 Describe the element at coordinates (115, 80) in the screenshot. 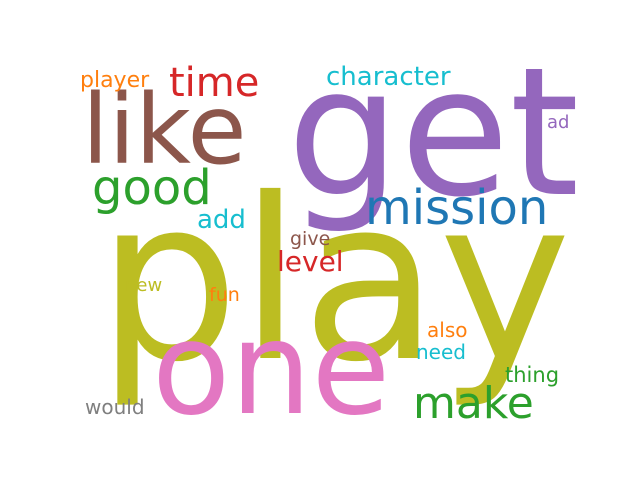

I see `word-player: player` at that location.